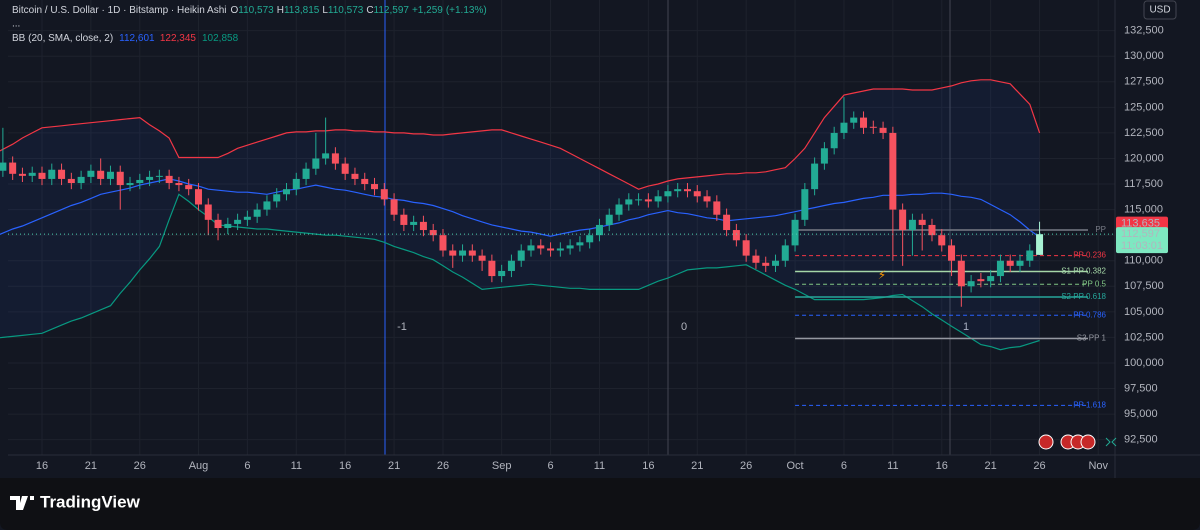 Image resolution: width=1200 pixels, height=530 pixels. I want to click on pivot-label: PP 0.5, so click(1094, 283).